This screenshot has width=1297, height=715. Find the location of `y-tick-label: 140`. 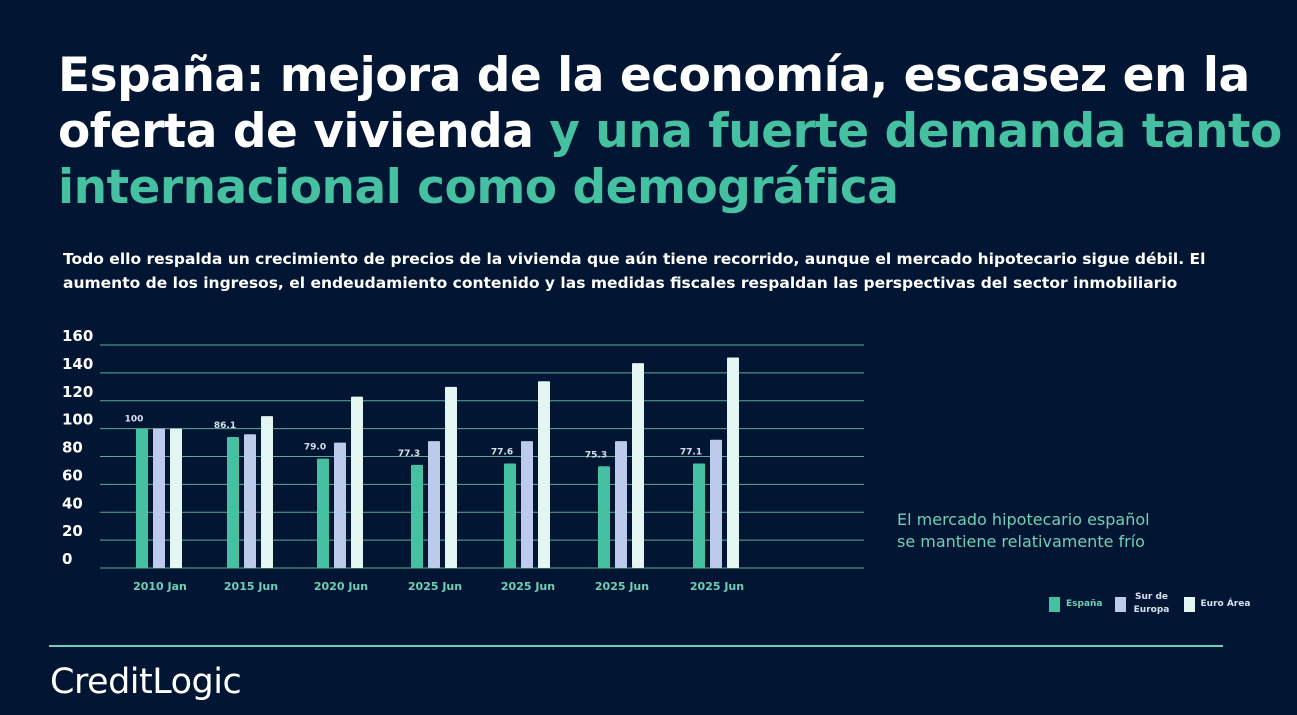

y-tick-label: 140 is located at coordinates (77, 364).